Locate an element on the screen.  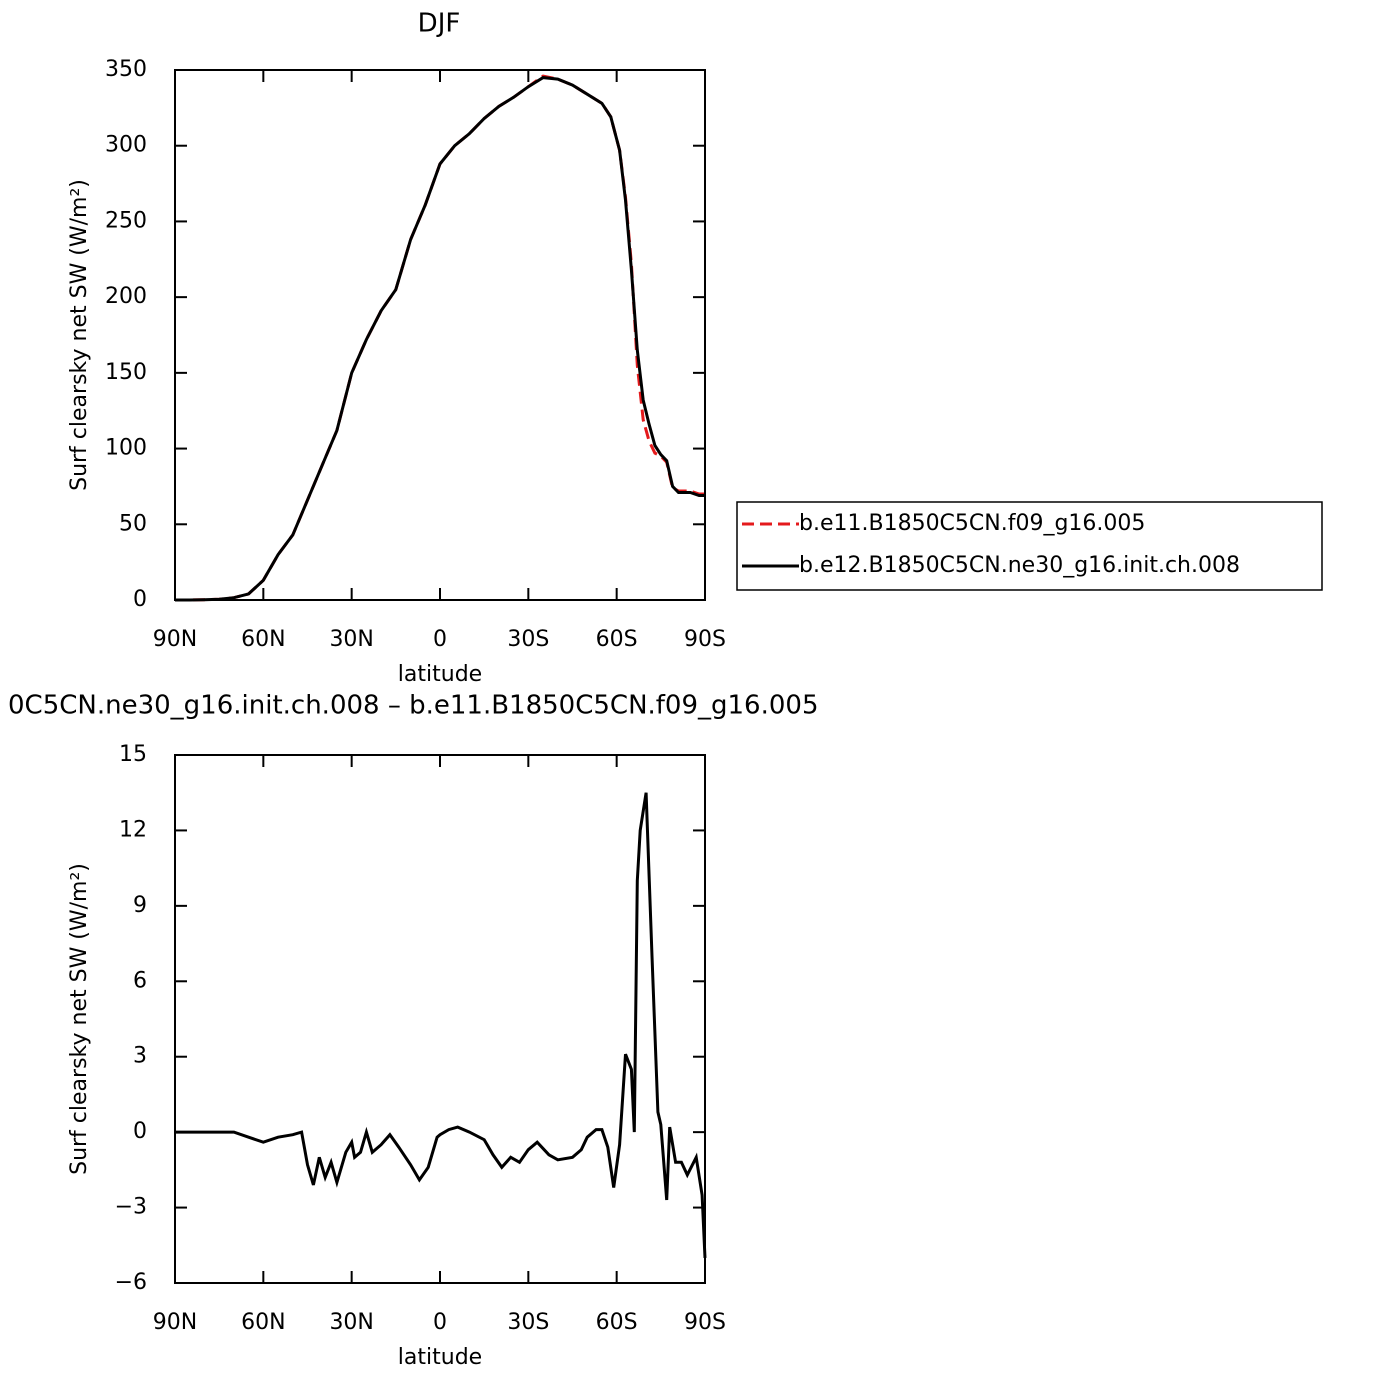
y-tick-label: 150 is located at coordinates (126, 372).